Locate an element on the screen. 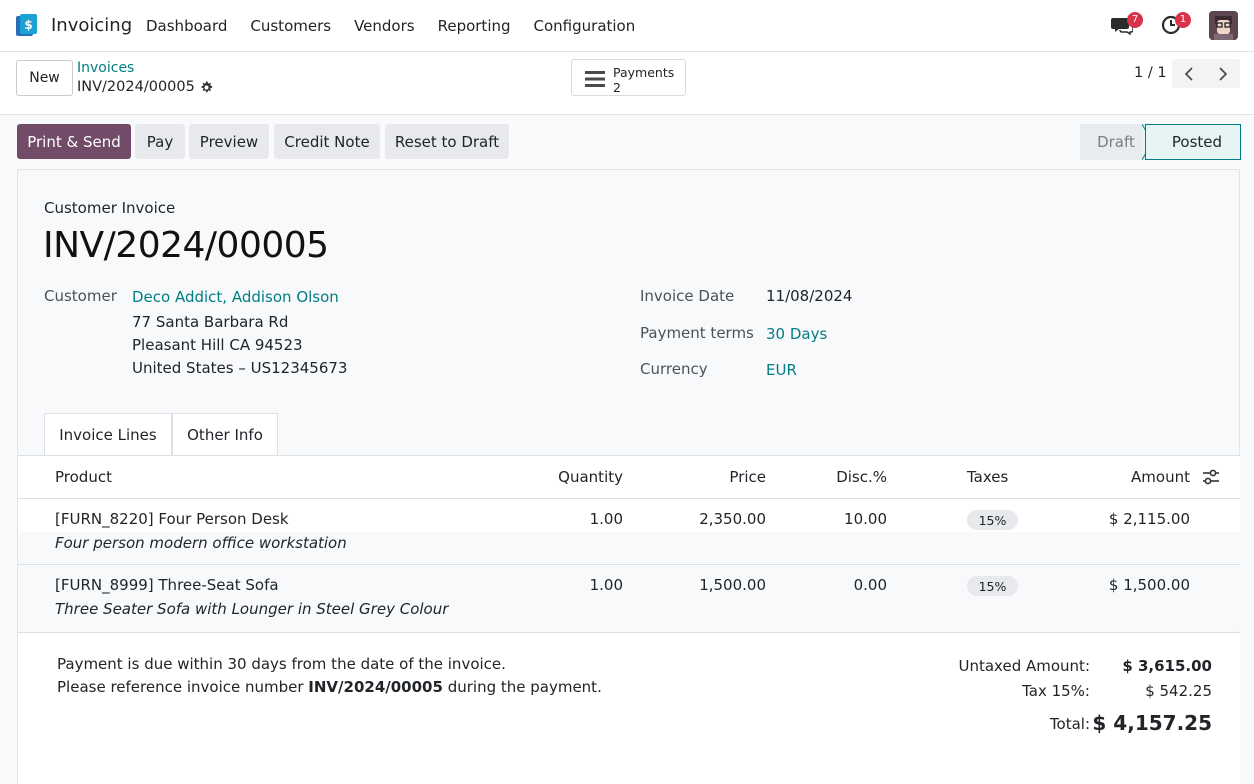  col-amount: Amount is located at coordinates (1160, 477).